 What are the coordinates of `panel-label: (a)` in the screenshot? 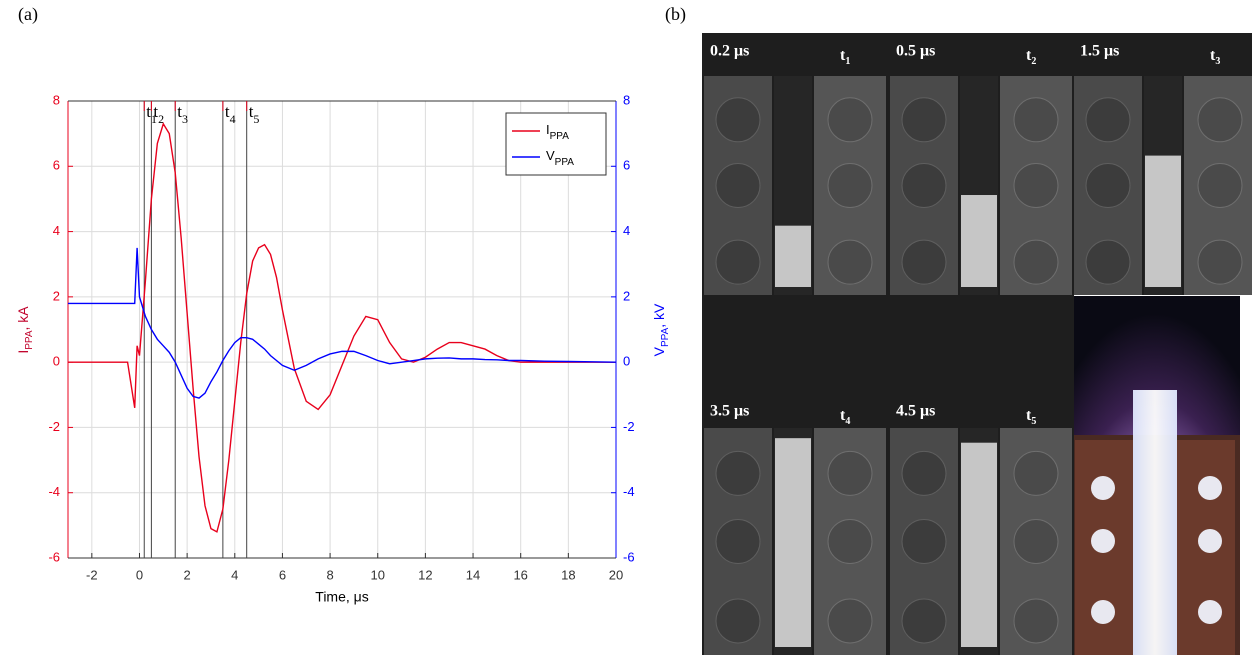 It's located at (28, 14).